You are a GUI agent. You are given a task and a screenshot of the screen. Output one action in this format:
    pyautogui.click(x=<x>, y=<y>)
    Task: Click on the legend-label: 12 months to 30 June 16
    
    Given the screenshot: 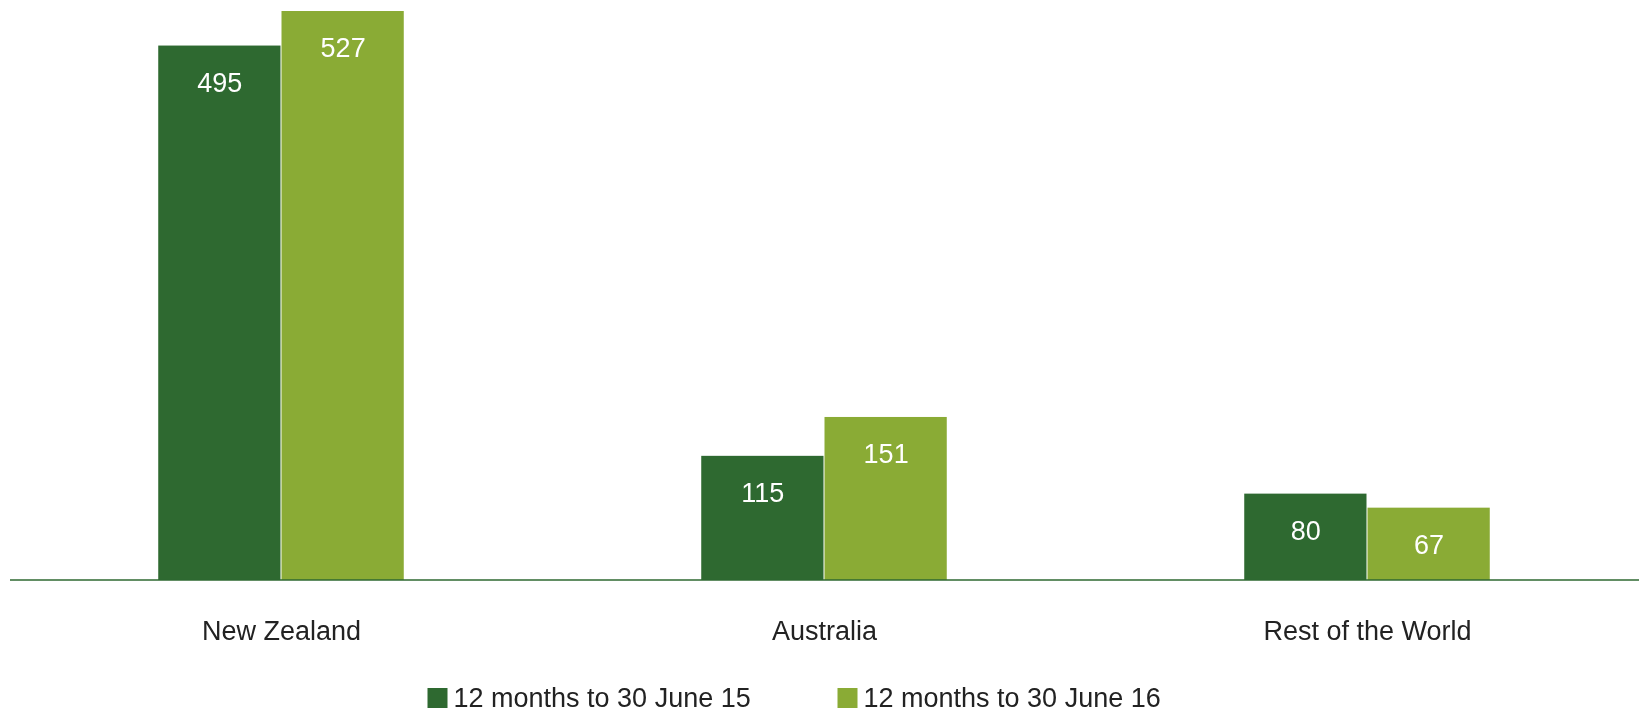 What is the action you would take?
    pyautogui.click(x=1012, y=698)
    